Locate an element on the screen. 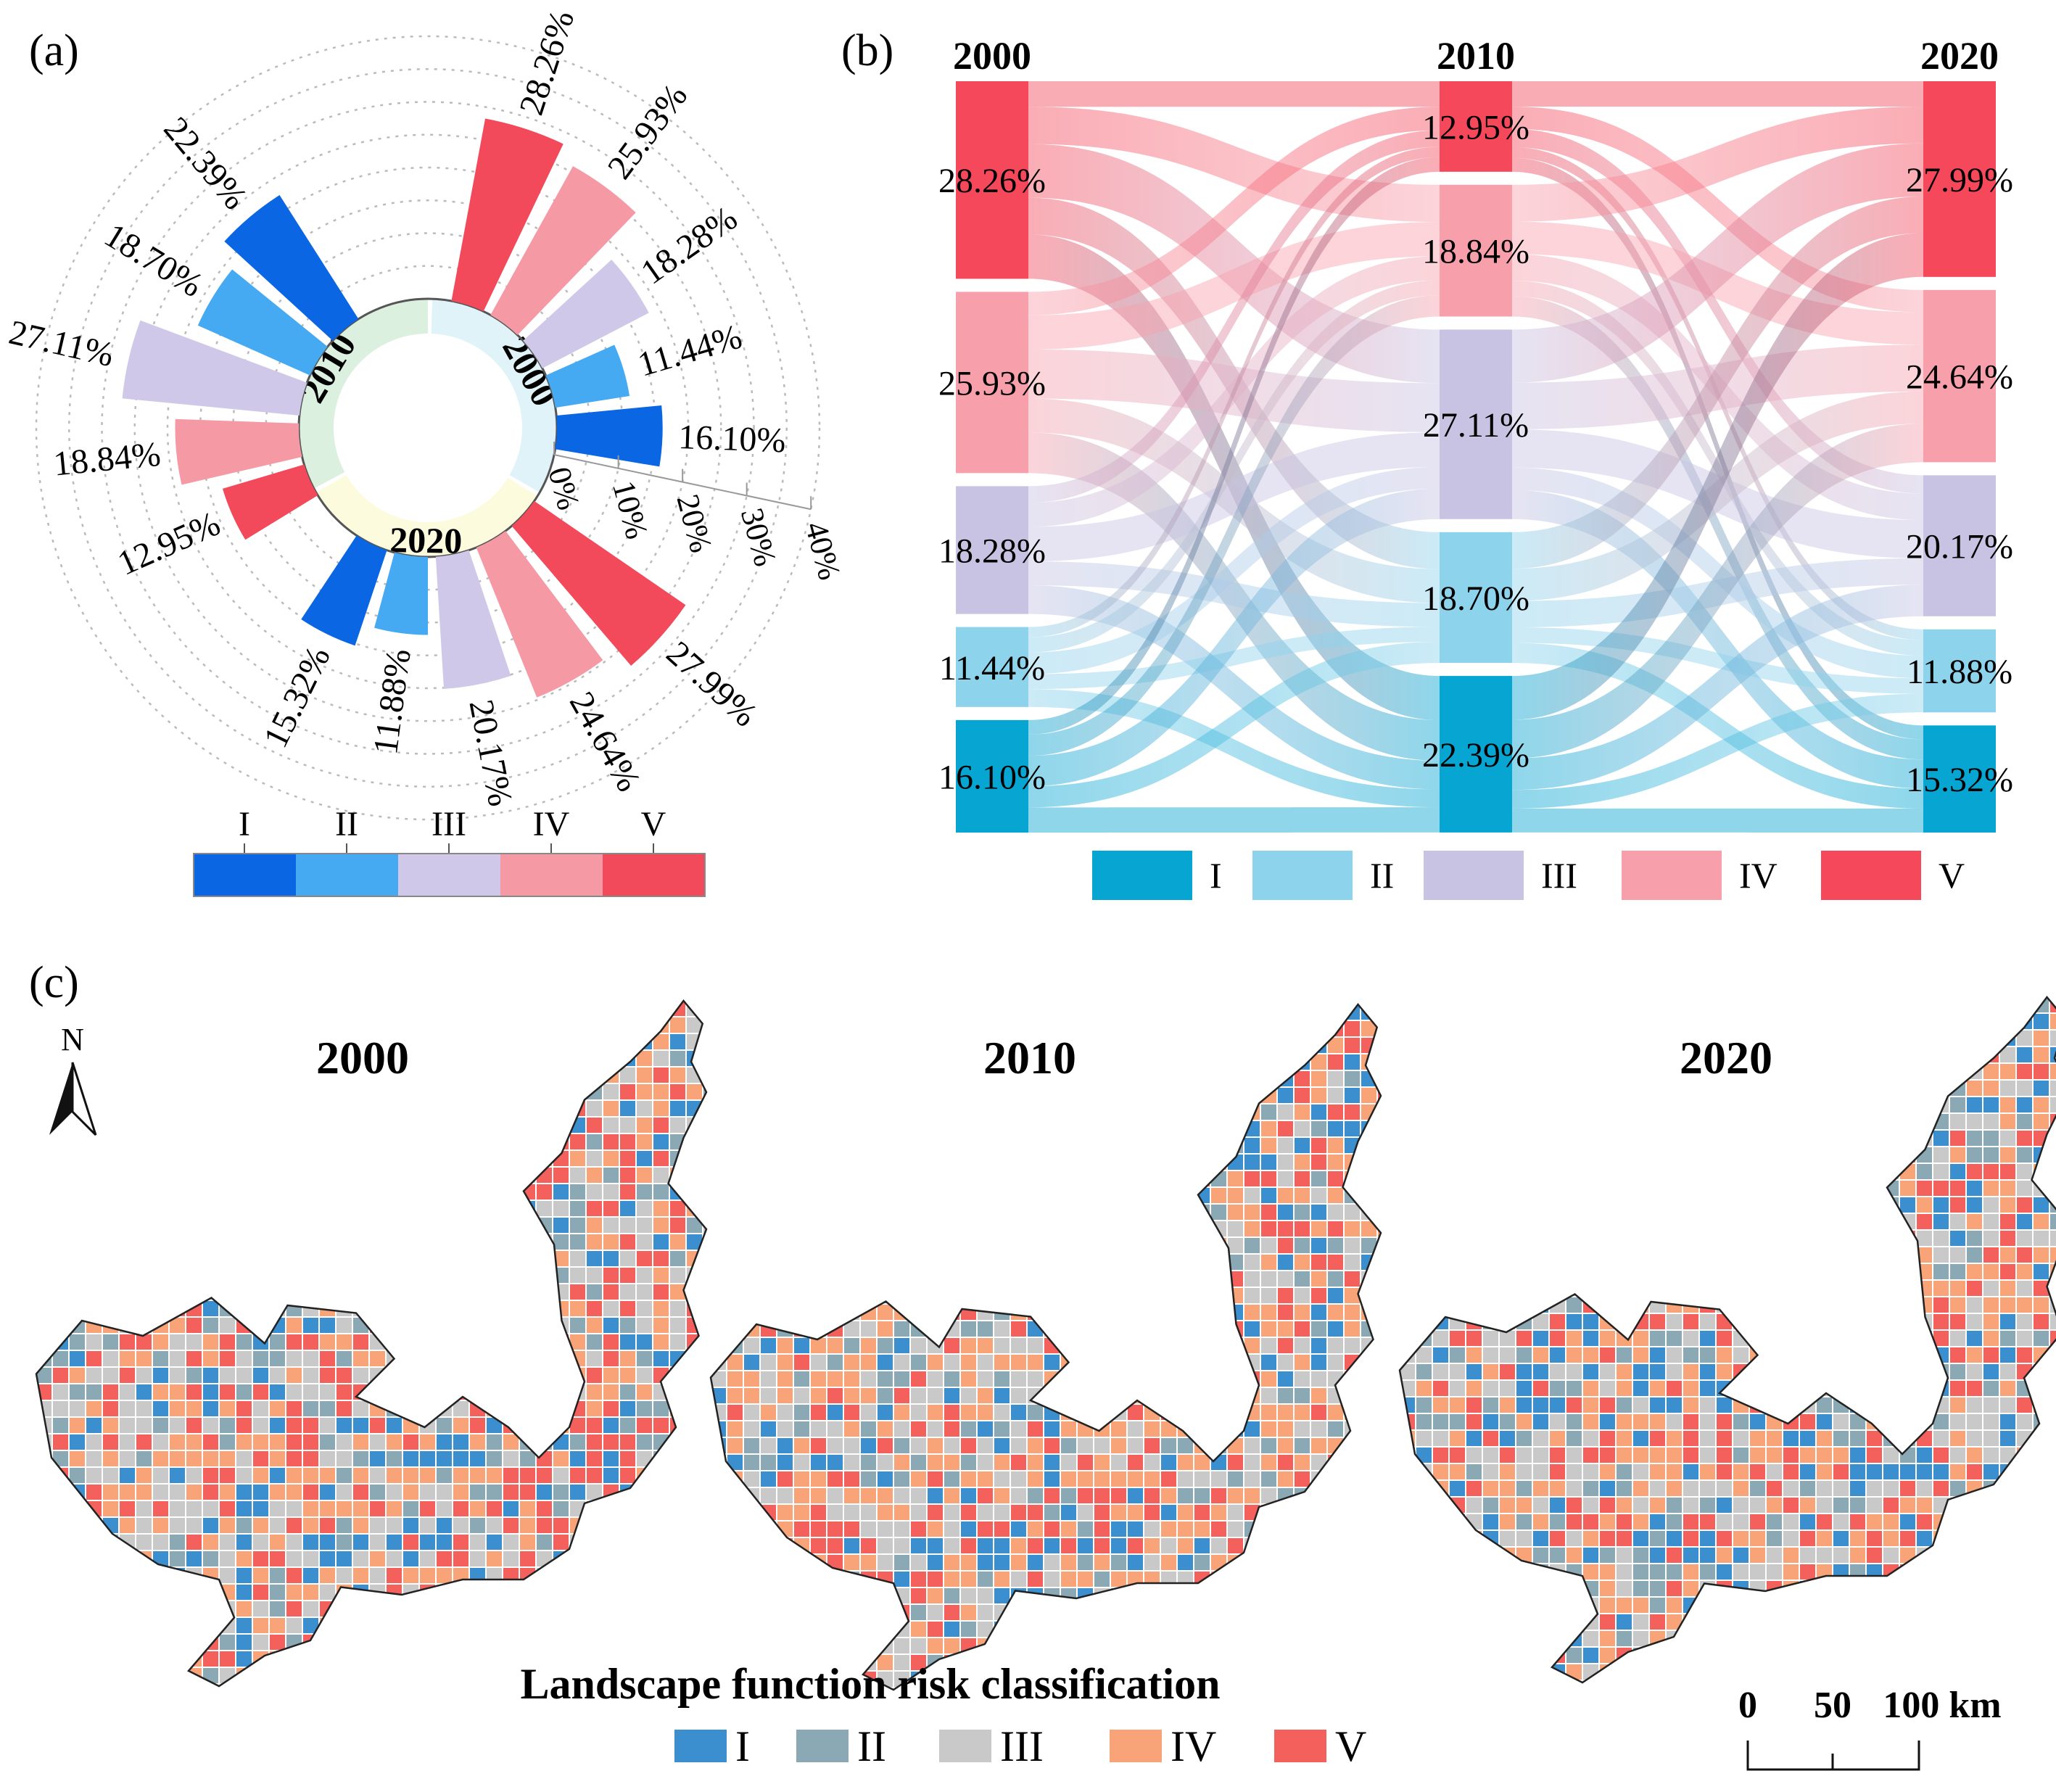  sankey-legend: I II III IV V is located at coordinates (1528, 875).